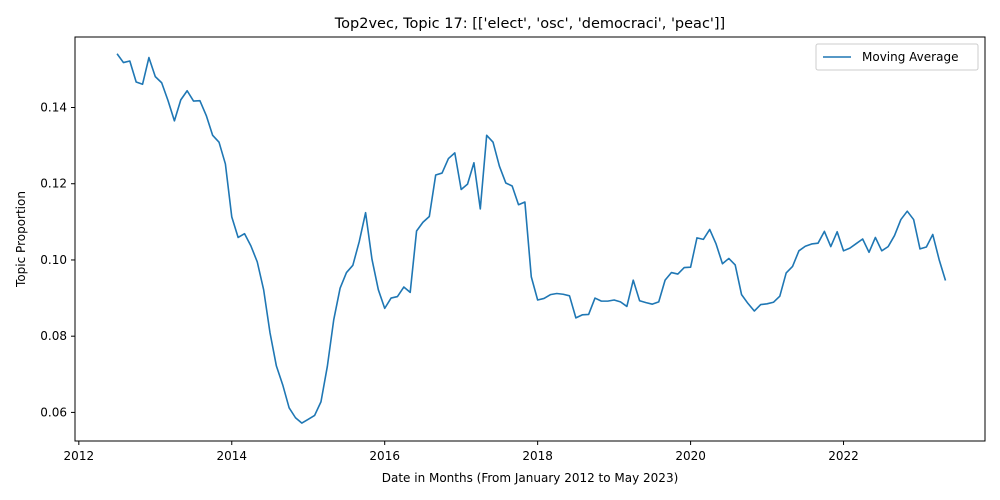  Describe the element at coordinates (53, 412) in the screenshot. I see `y-tick-label: 0.06` at that location.